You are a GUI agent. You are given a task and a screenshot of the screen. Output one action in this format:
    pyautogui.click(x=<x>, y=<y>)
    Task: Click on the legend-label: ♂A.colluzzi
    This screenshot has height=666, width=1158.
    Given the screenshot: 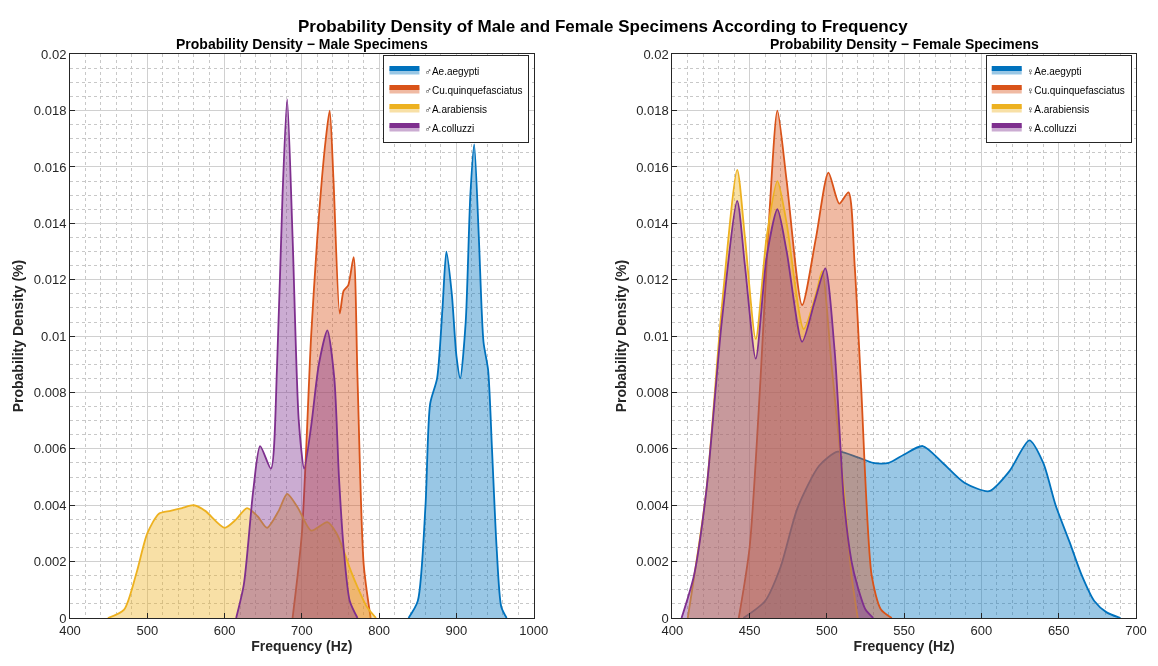 What is the action you would take?
    pyautogui.click(x=449, y=128)
    